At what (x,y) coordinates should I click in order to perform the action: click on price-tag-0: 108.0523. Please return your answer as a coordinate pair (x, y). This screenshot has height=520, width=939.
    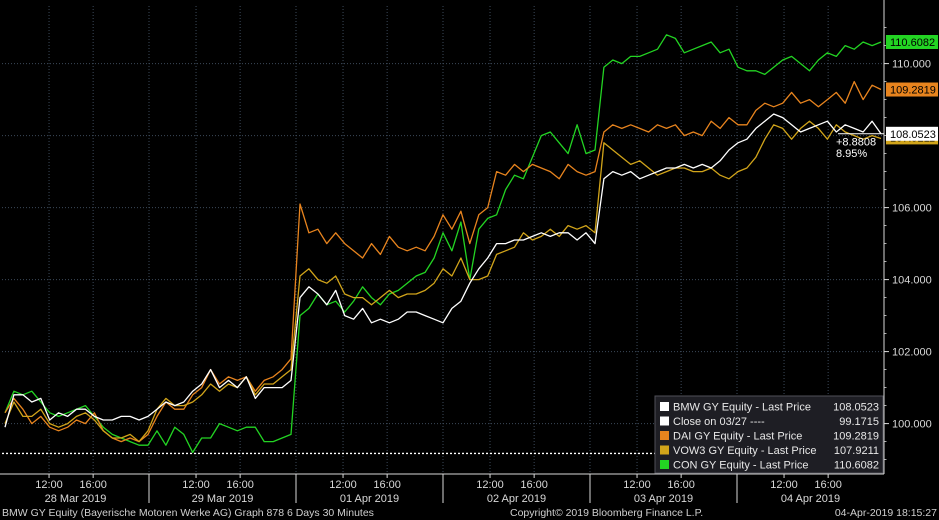
    Looking at the image, I should click on (913, 135).